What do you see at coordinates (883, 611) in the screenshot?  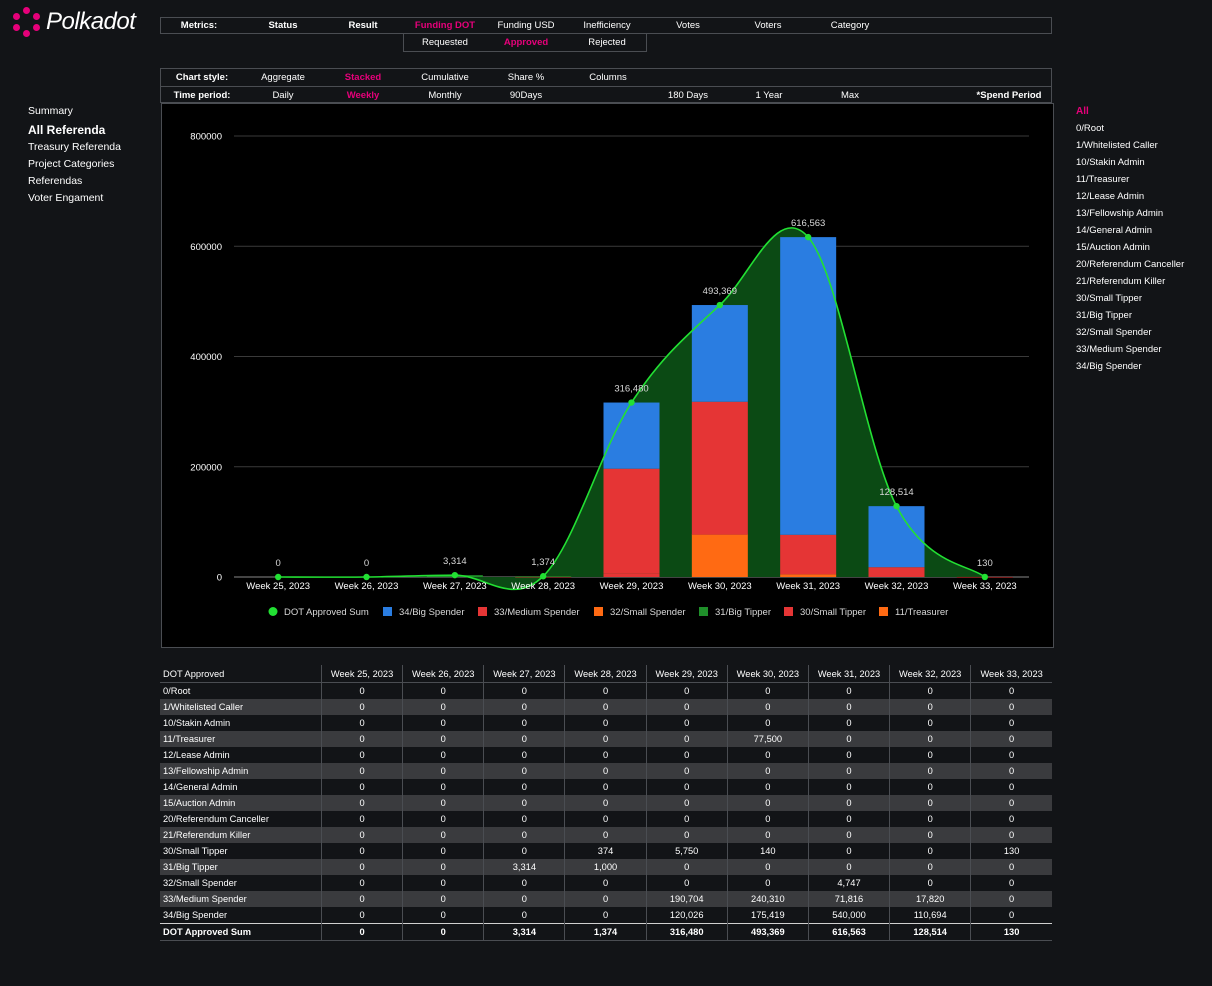 I see `legend-marker` at bounding box center [883, 611].